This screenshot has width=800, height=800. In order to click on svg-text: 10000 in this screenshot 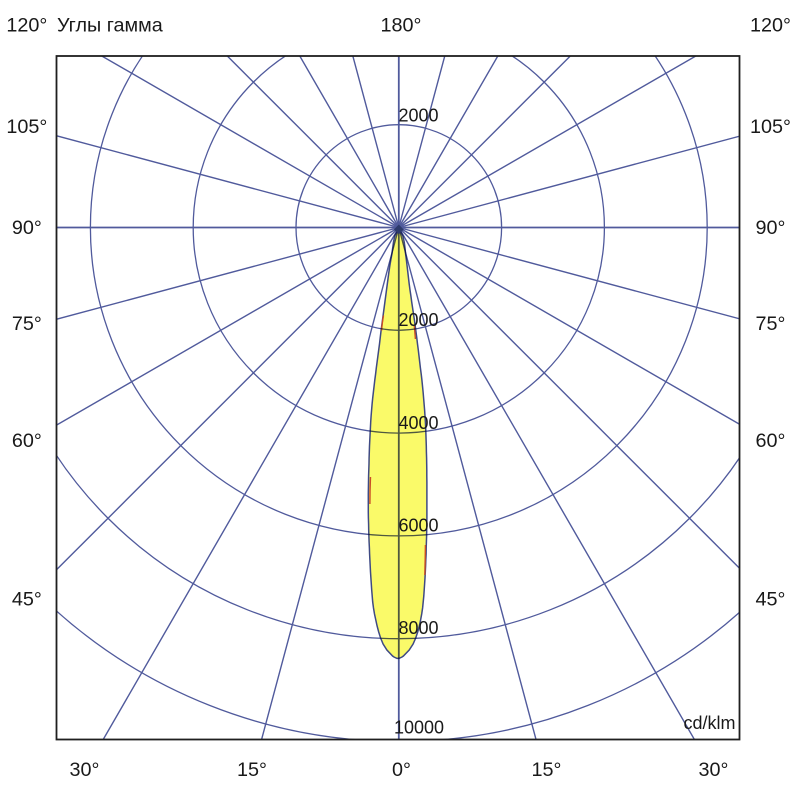, I will do `click(419, 728)`.